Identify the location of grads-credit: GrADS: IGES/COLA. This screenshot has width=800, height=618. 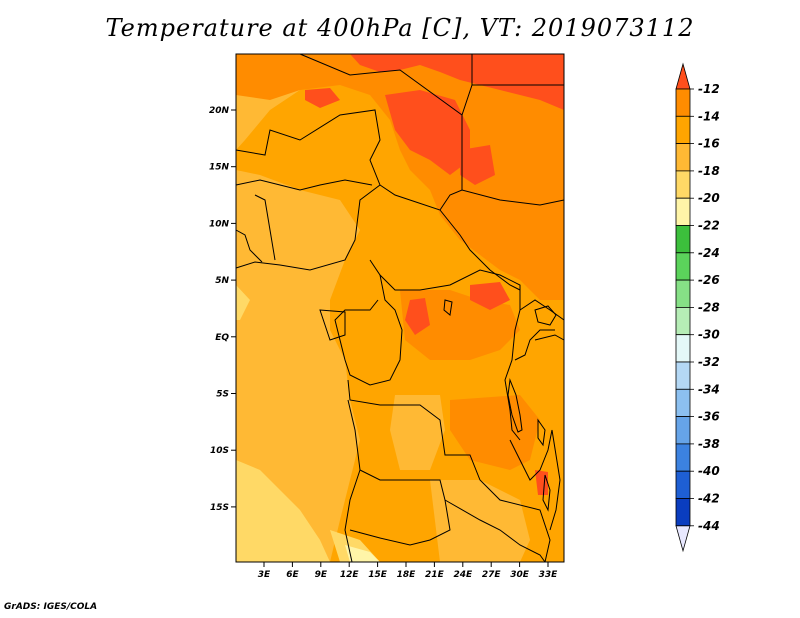
(51, 607).